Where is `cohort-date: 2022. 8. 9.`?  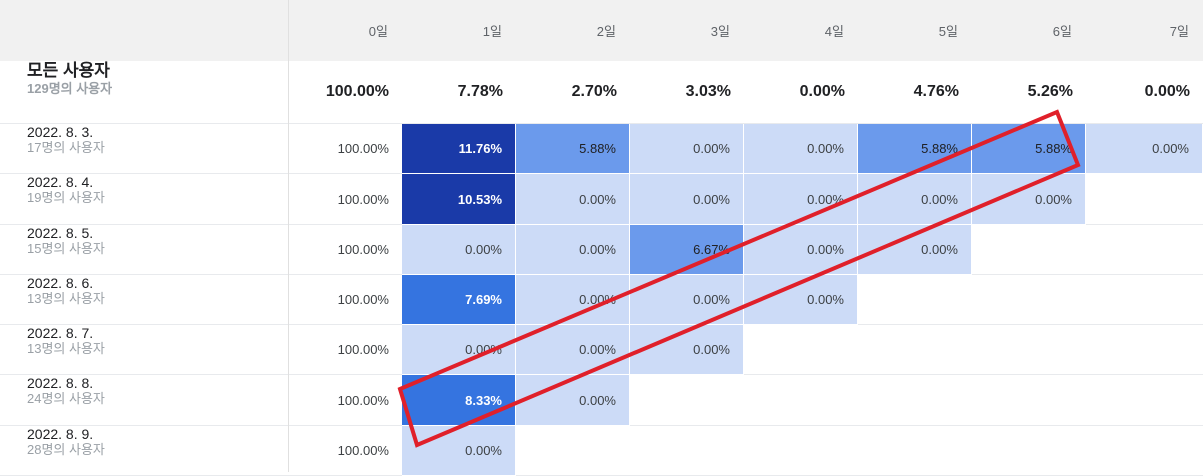 cohort-date: 2022. 8. 9. is located at coordinates (60, 434).